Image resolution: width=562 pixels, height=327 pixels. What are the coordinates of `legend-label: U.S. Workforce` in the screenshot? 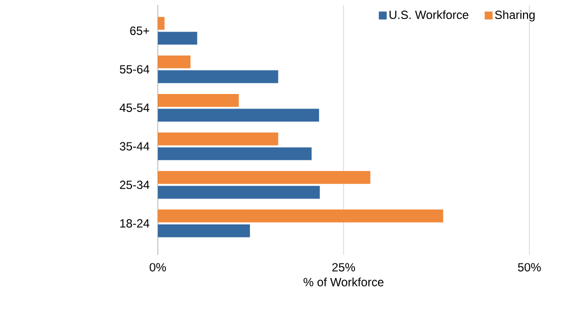 It's located at (429, 14).